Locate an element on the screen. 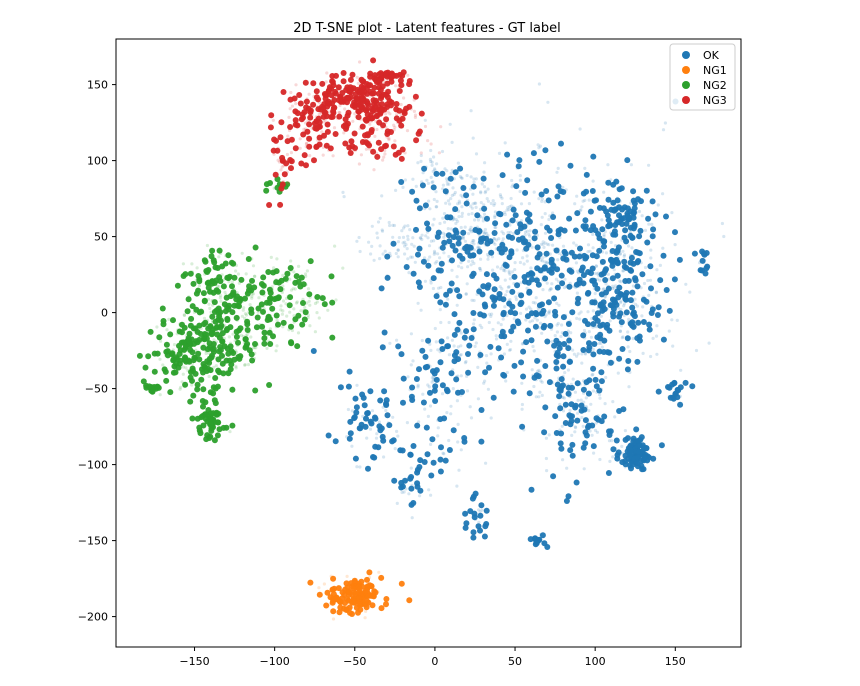 The image size is (860, 686). x-tick-label: −100 is located at coordinates (275, 661).